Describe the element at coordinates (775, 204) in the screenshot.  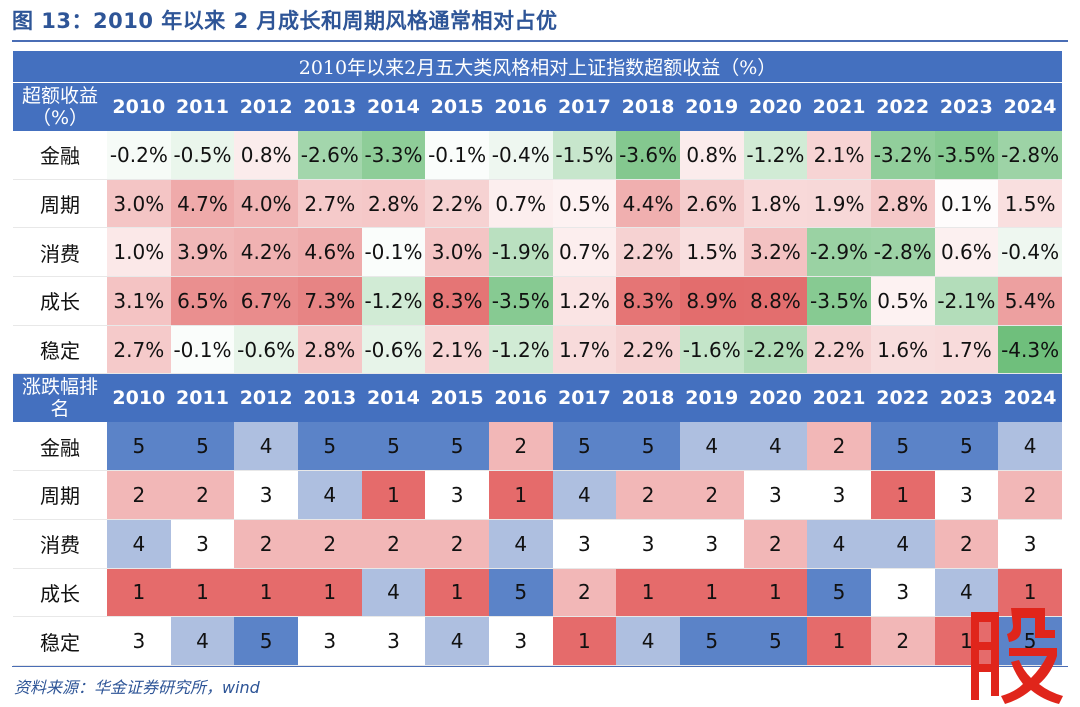
I see `excess-cell: 1.8%` at that location.